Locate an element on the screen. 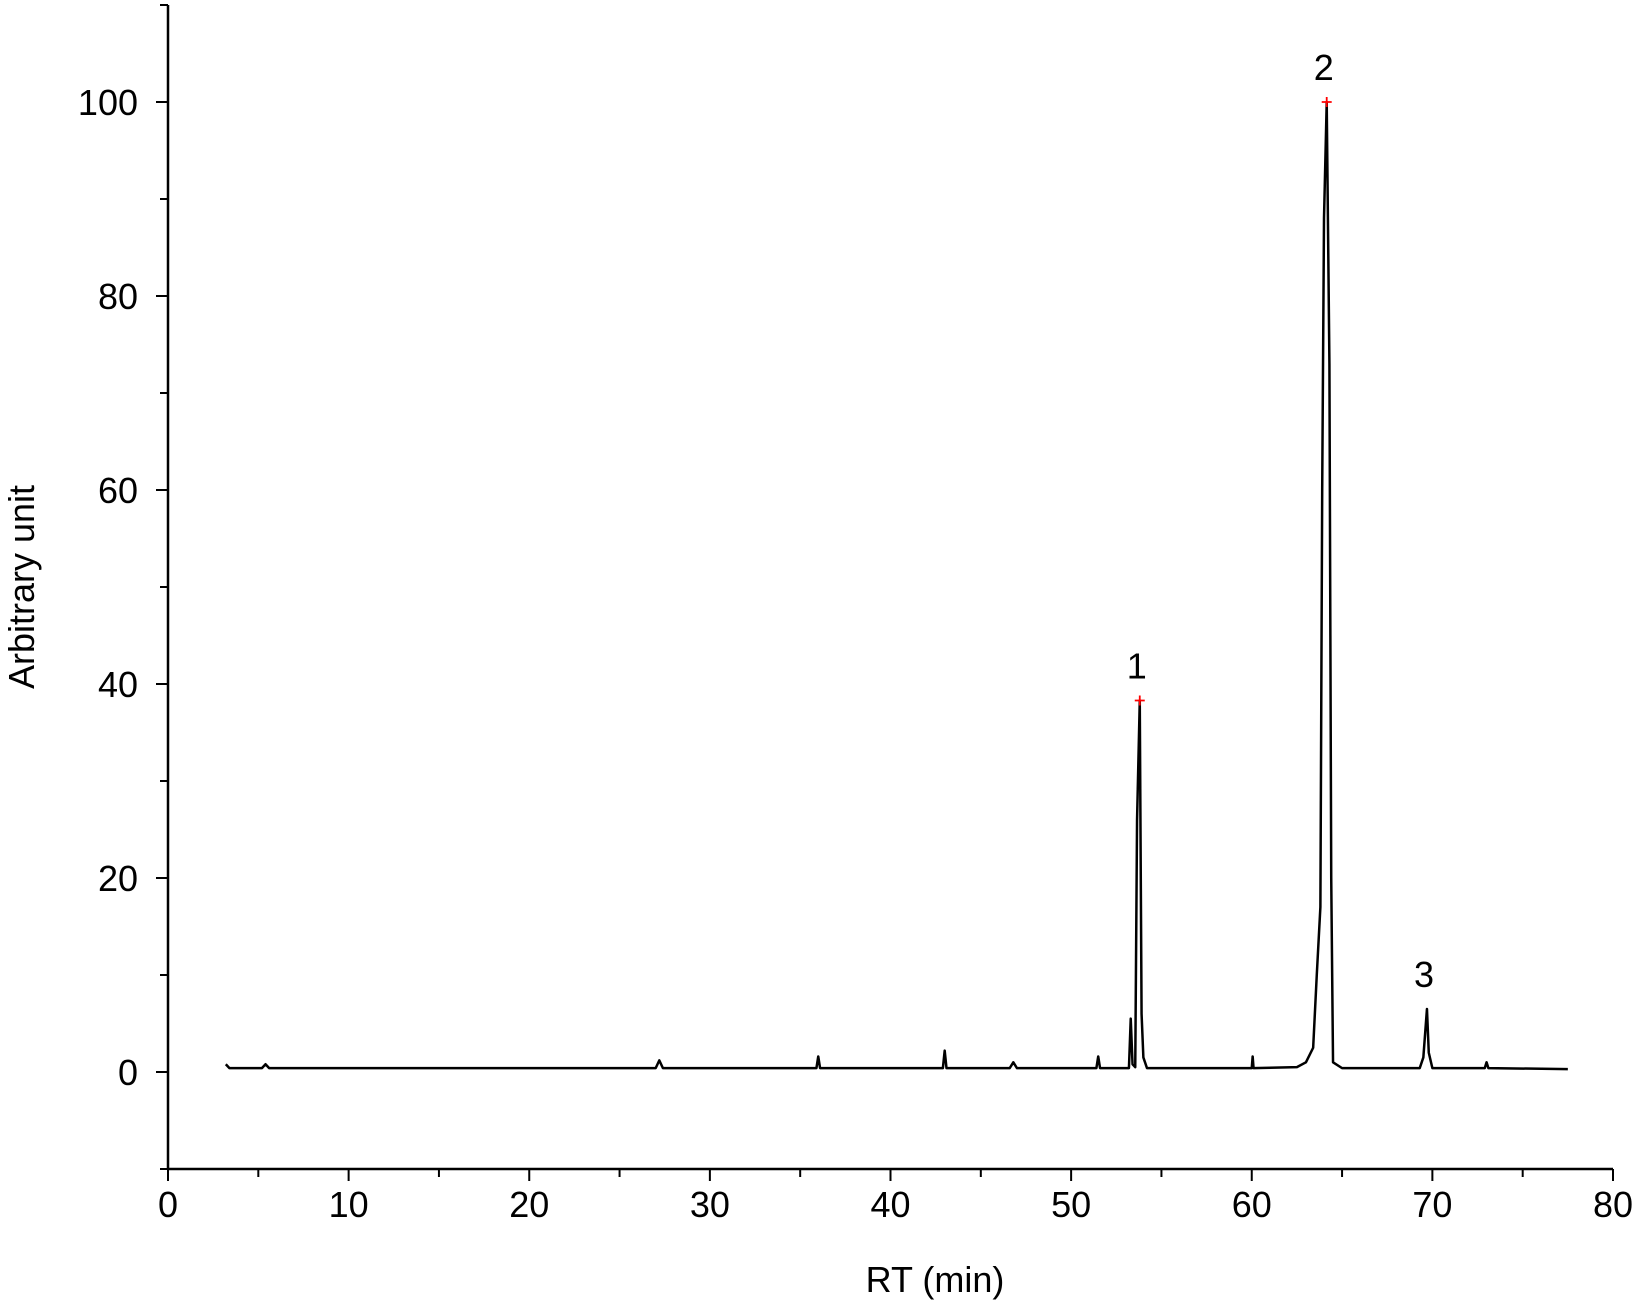 Image resolution: width=1635 pixels, height=1309 pixels. y-tick-label: 100 is located at coordinates (108, 102).